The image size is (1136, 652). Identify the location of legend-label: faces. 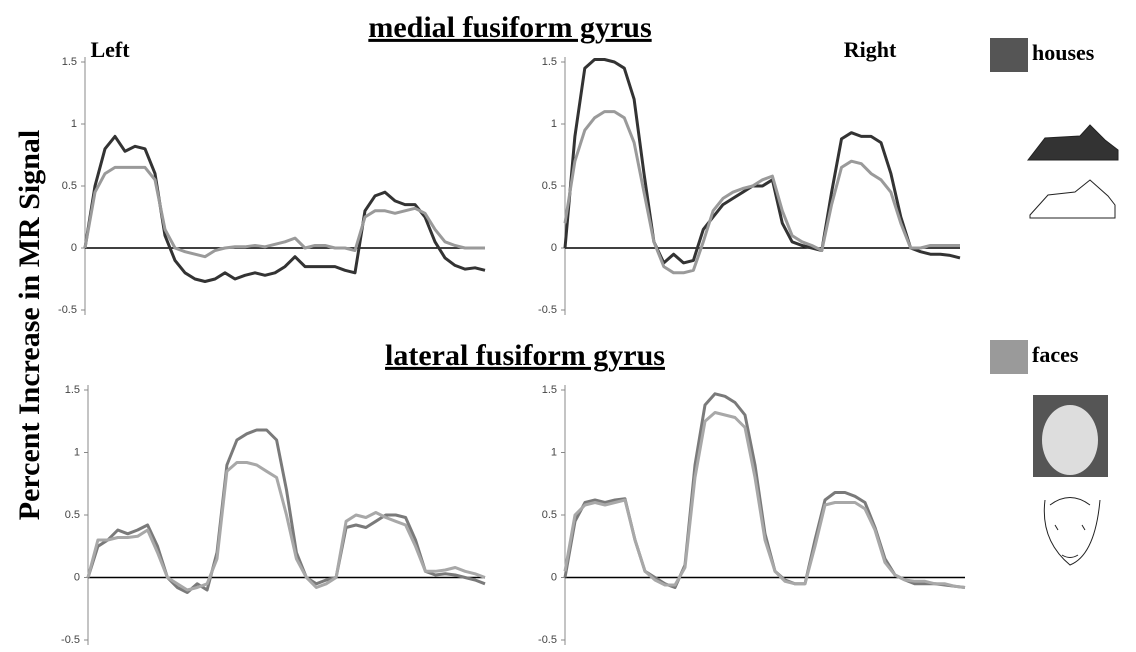
(1055, 354).